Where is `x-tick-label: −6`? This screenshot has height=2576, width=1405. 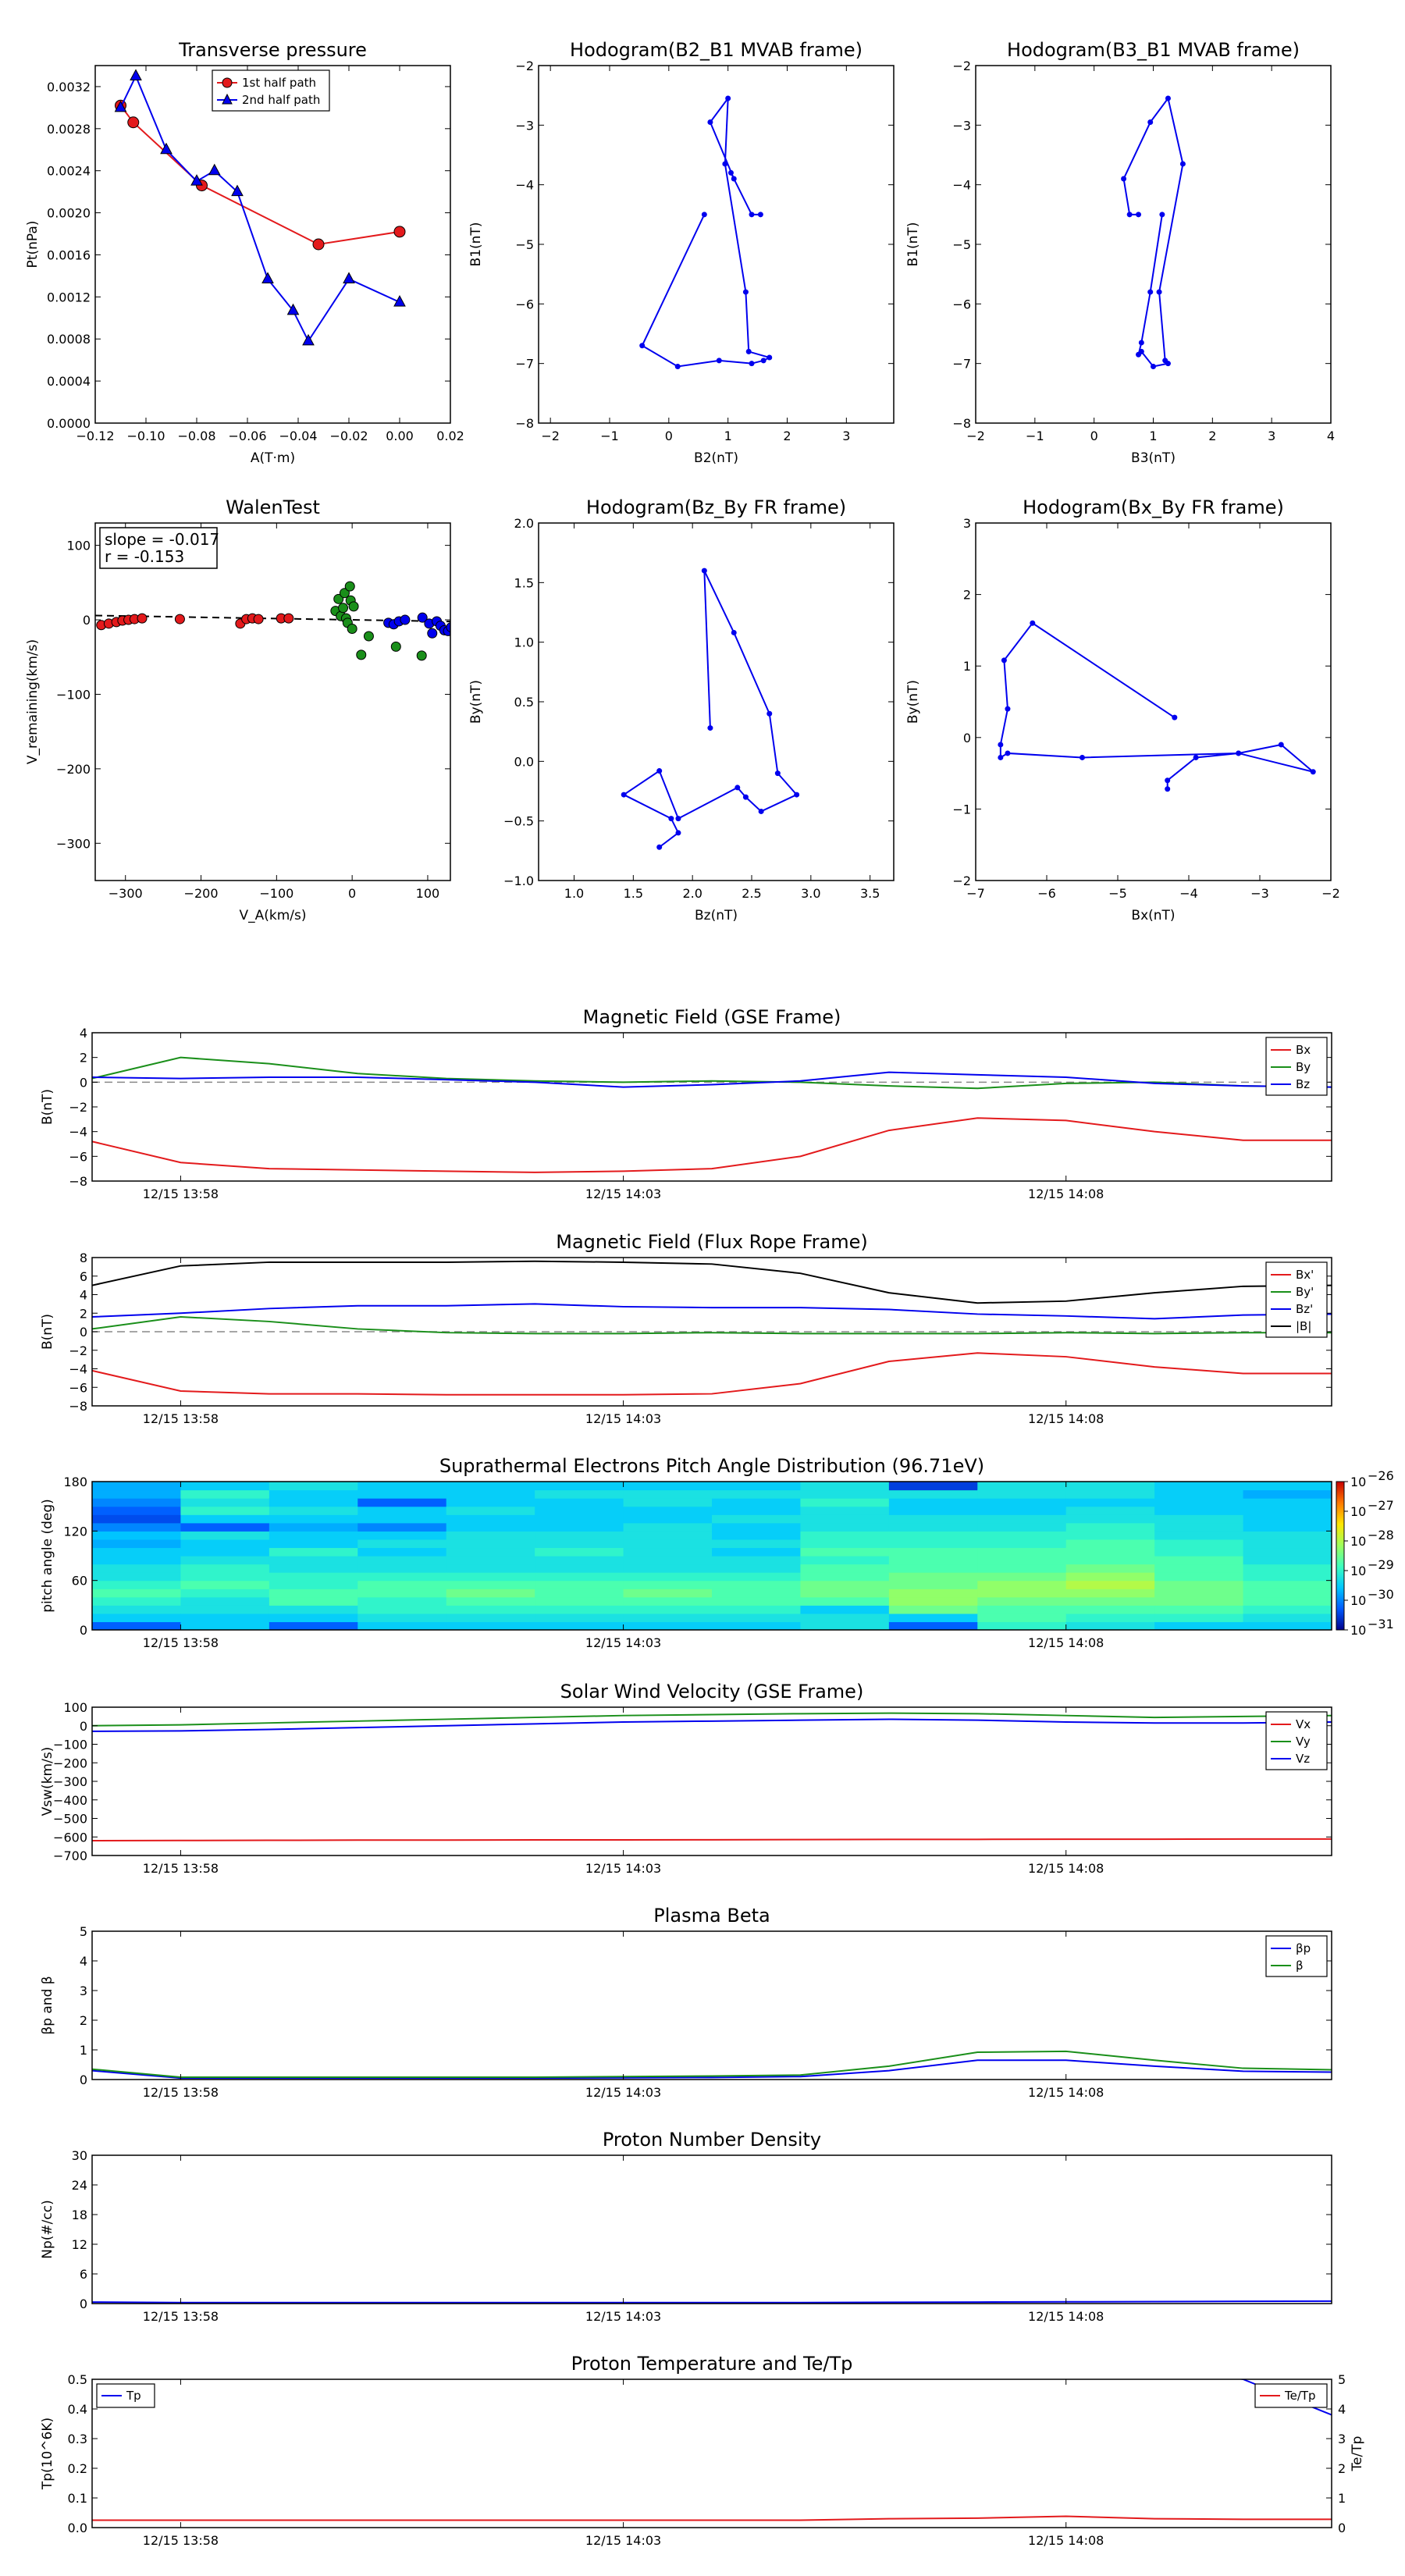
x-tick-label: −6 is located at coordinates (1046, 893).